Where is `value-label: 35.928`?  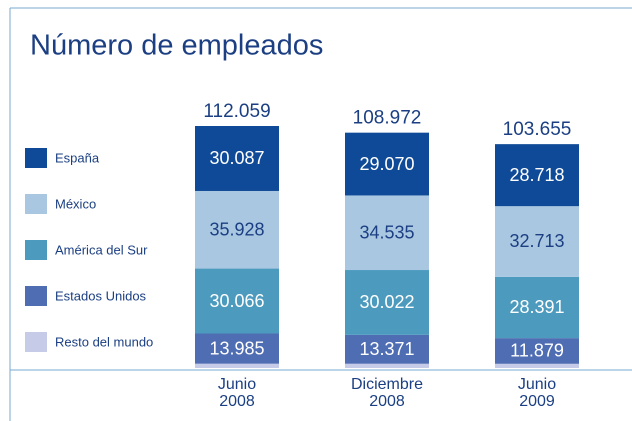 value-label: 35.928 is located at coordinates (236, 230).